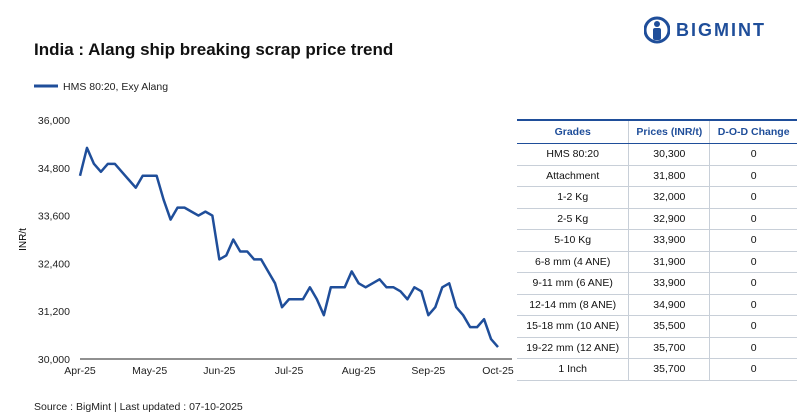 This screenshot has height=417, width=800. I want to click on table-row: 6-8 mm (4 ANE) 31,900 0, so click(657, 262).